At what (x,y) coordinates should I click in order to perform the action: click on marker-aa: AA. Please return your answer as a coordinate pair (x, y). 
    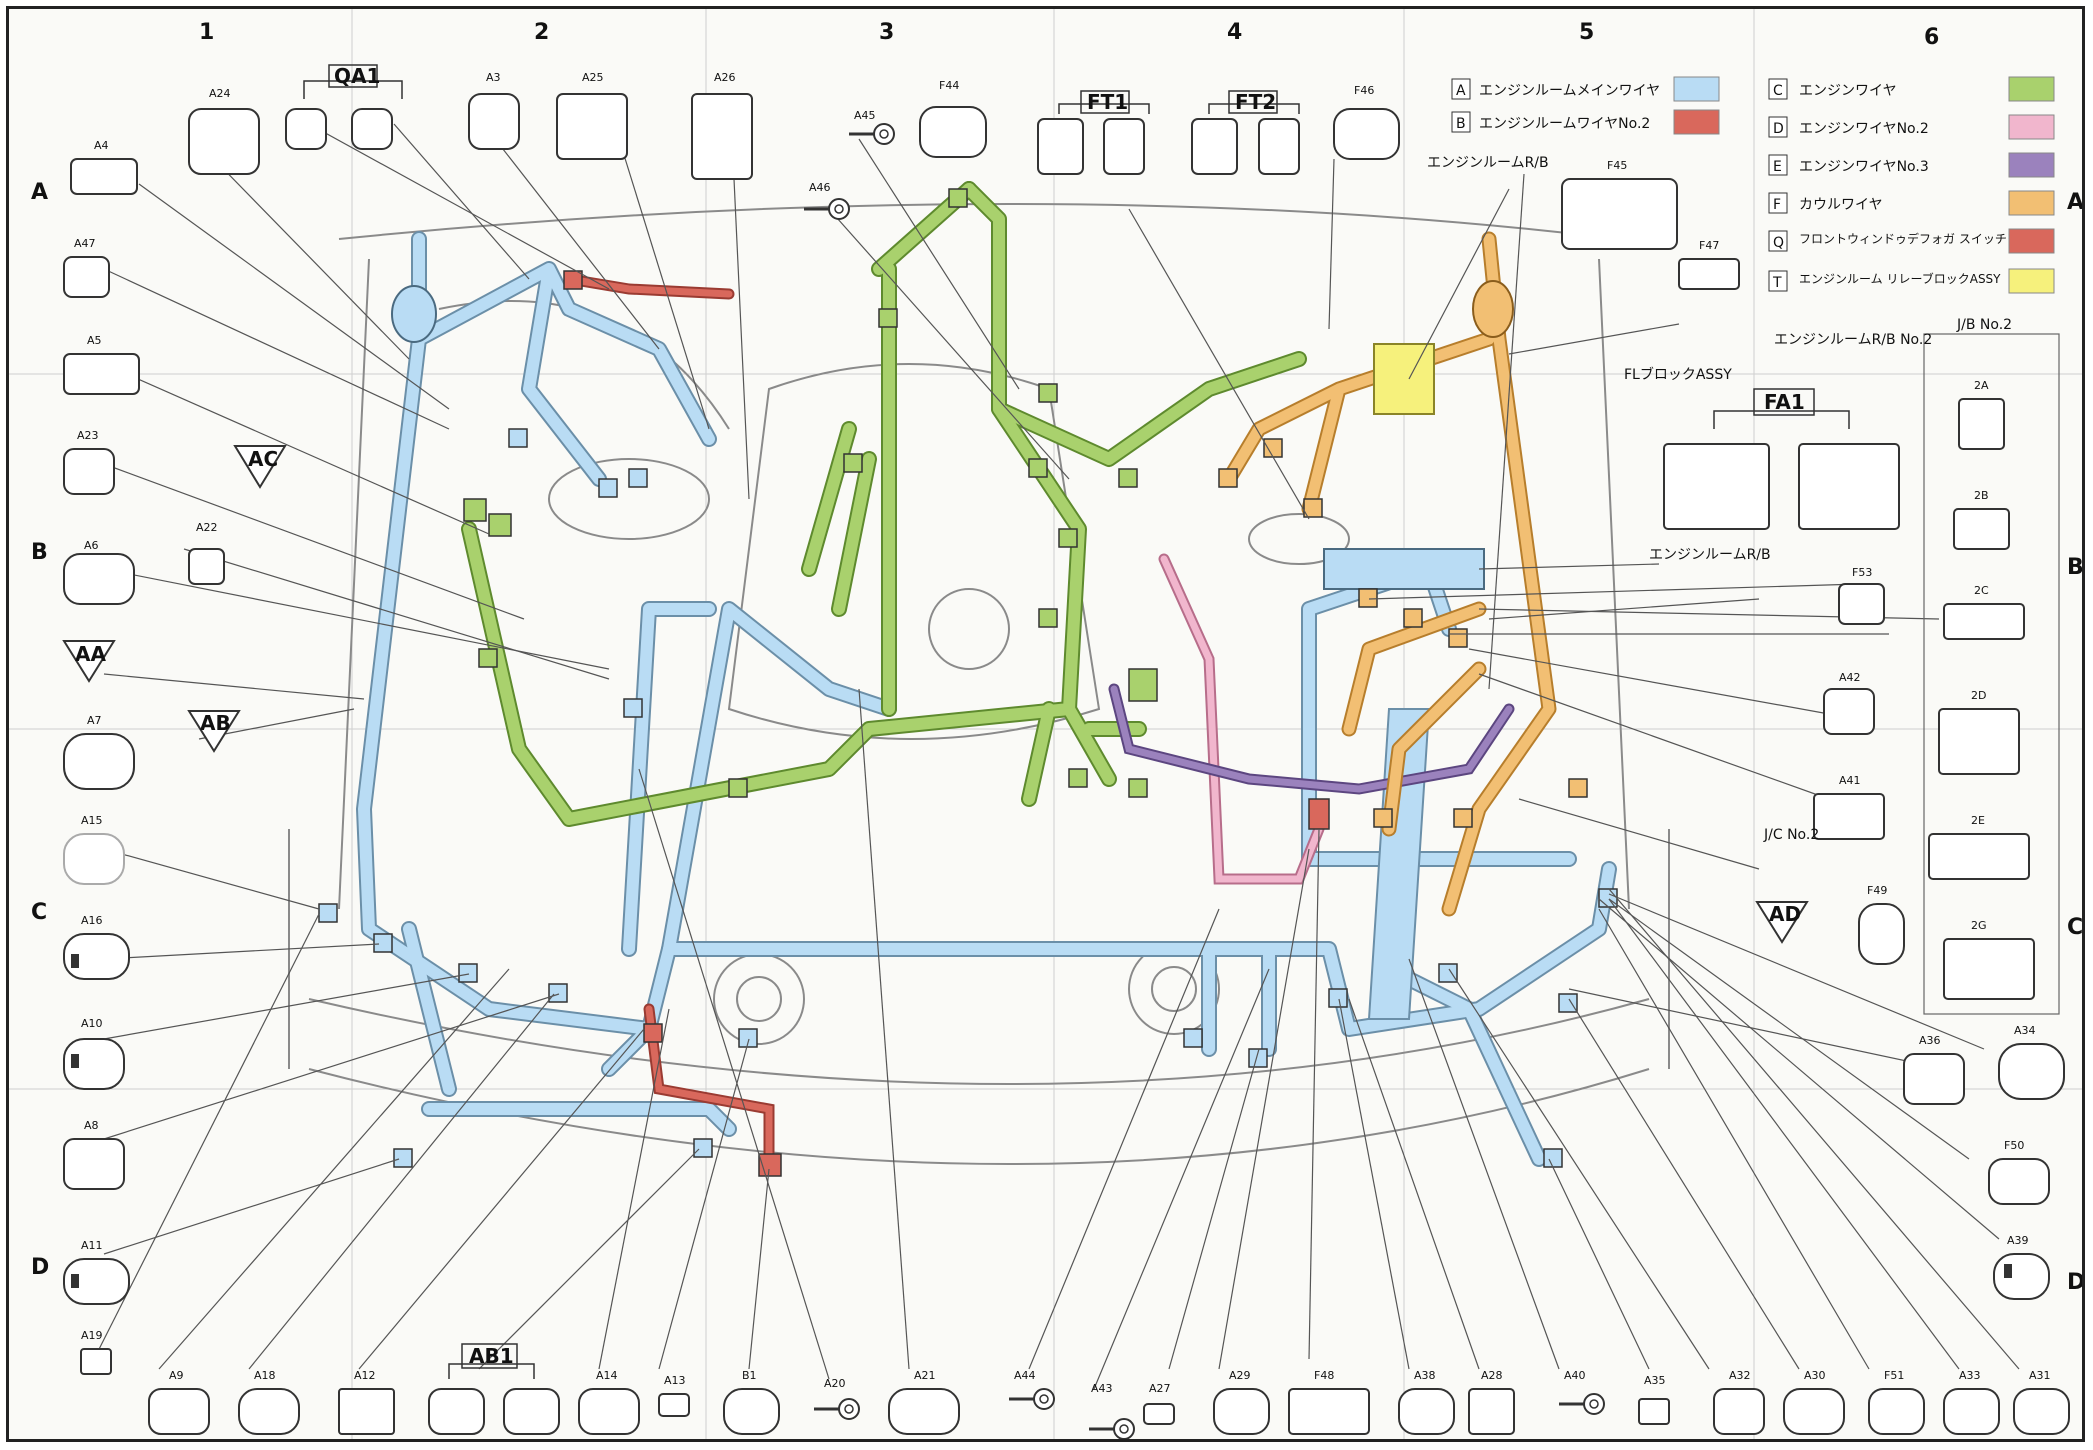
    Looking at the image, I should click on (90, 654).